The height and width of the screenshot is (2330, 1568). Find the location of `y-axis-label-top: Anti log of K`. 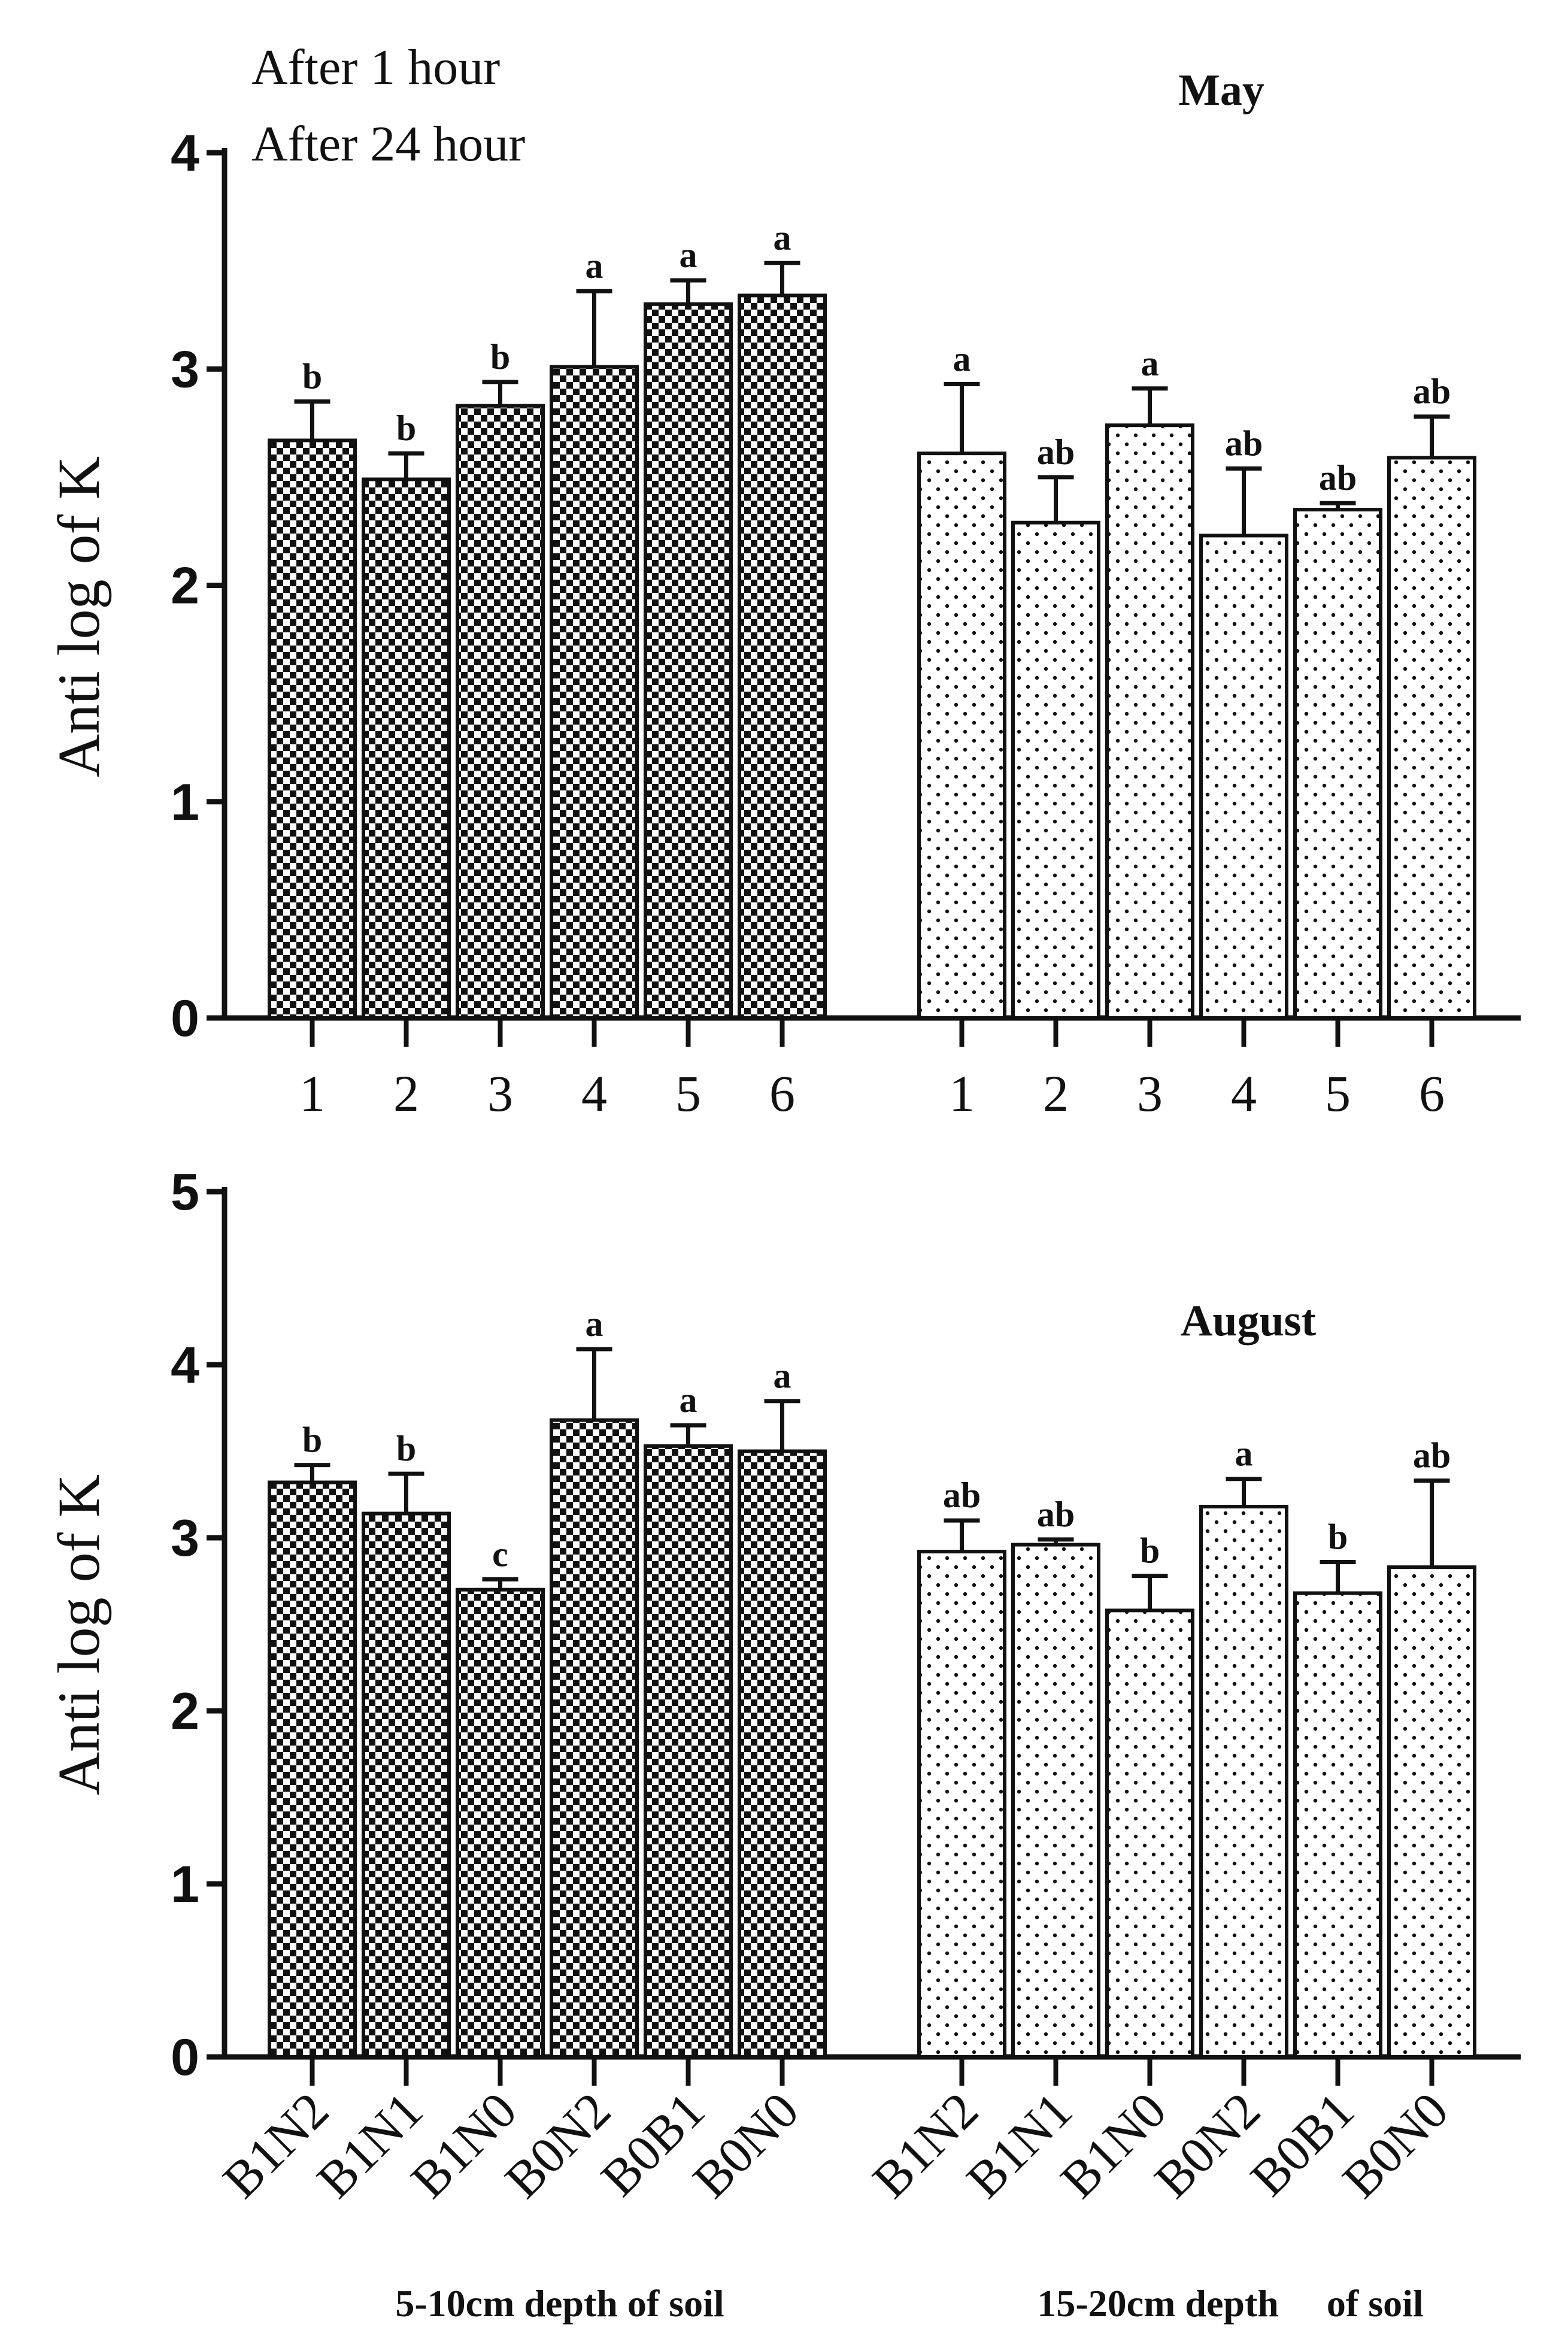

y-axis-label-top: Anti log of K is located at coordinates (79, 616).